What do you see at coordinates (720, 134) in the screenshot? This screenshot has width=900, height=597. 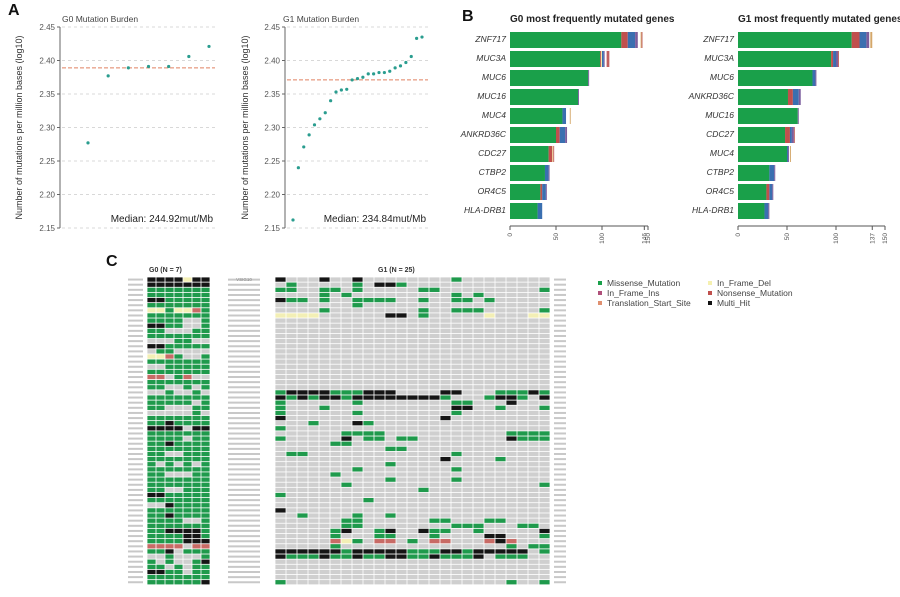 I see `gene-label: CDC27` at bounding box center [720, 134].